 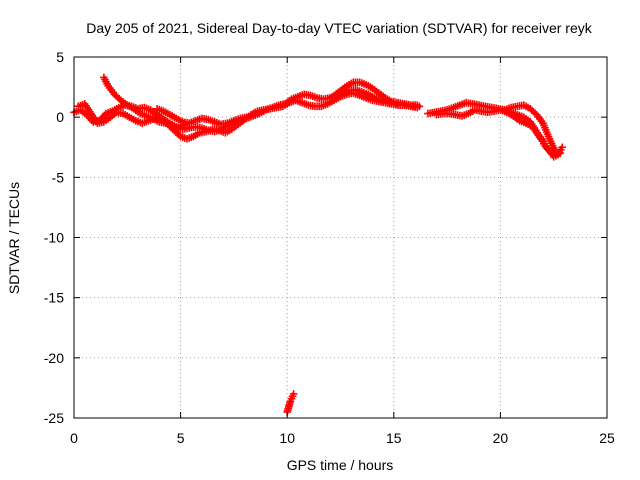 What do you see at coordinates (54, 358) in the screenshot?
I see `y-tick-label: -20` at bounding box center [54, 358].